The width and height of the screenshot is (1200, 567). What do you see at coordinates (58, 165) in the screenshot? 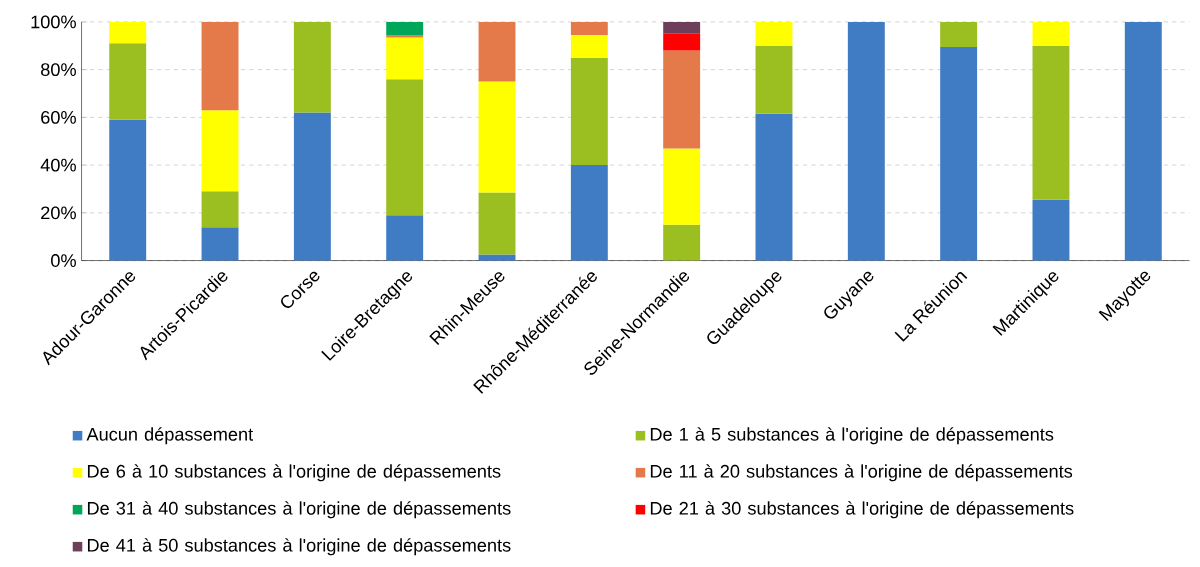
I see `y-tick-label: 40%` at bounding box center [58, 165].